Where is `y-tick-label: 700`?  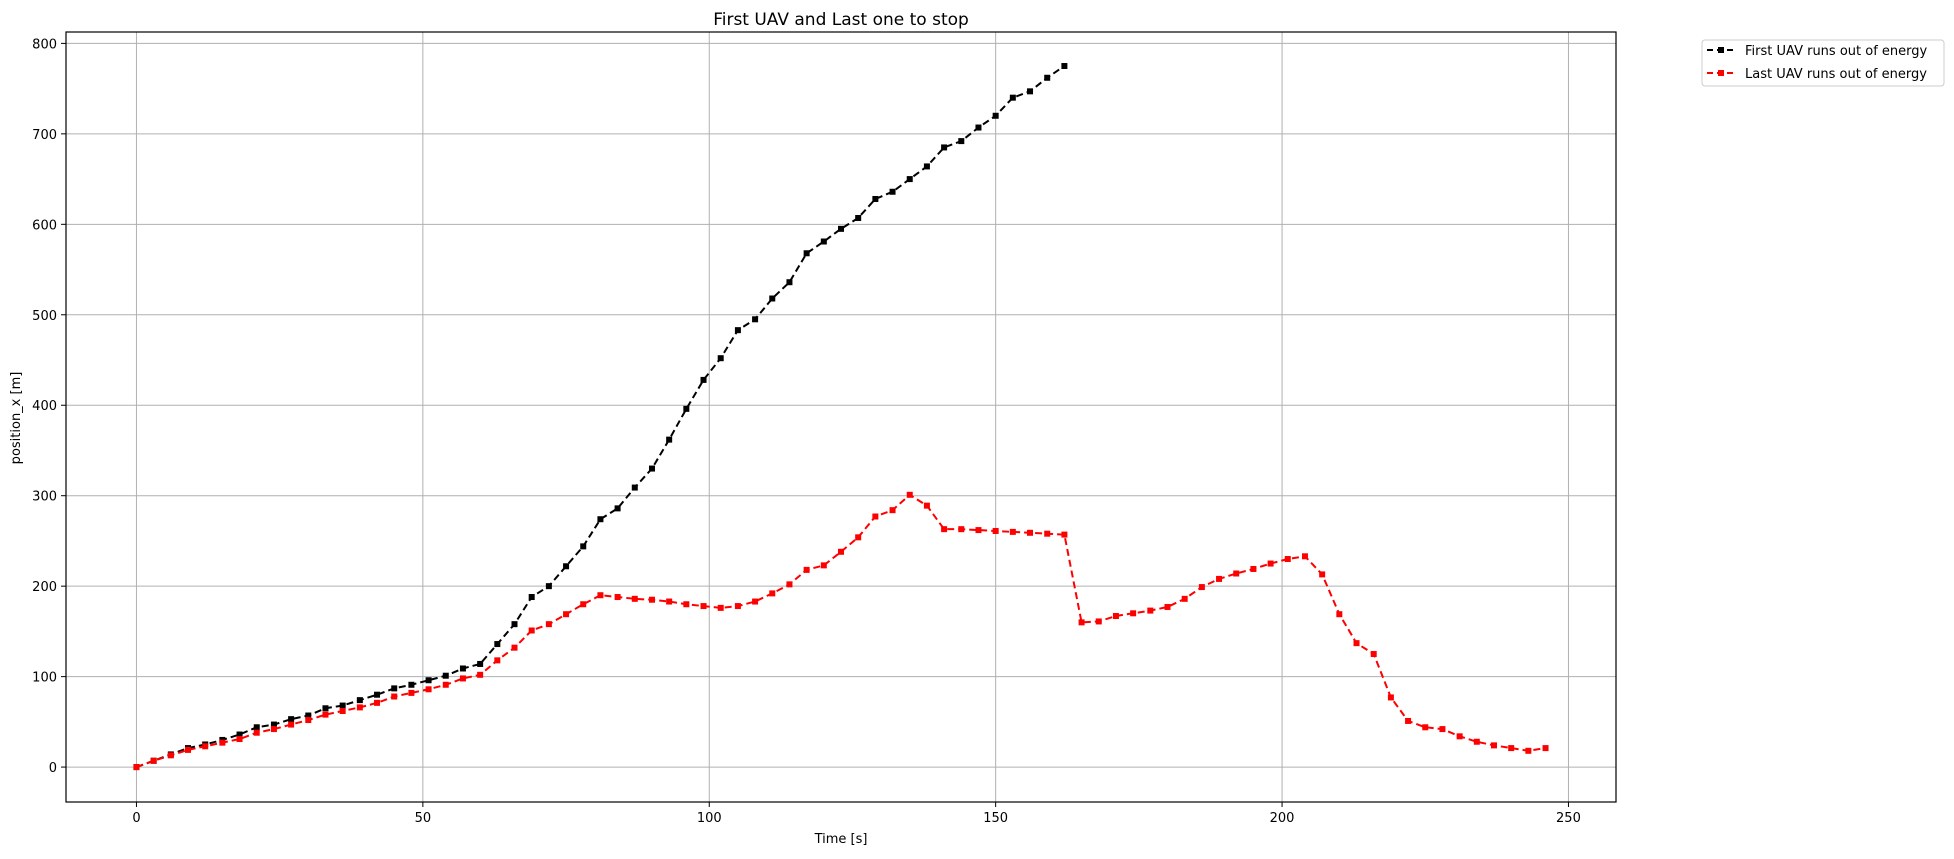 y-tick-label: 700 is located at coordinates (44, 135).